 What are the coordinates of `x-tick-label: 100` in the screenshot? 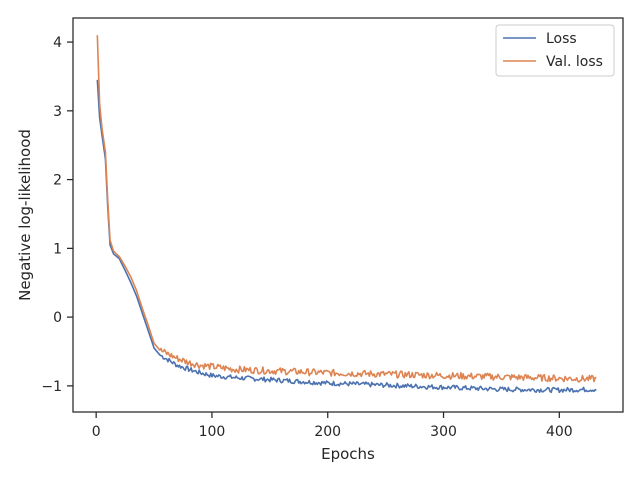 It's located at (212, 432).